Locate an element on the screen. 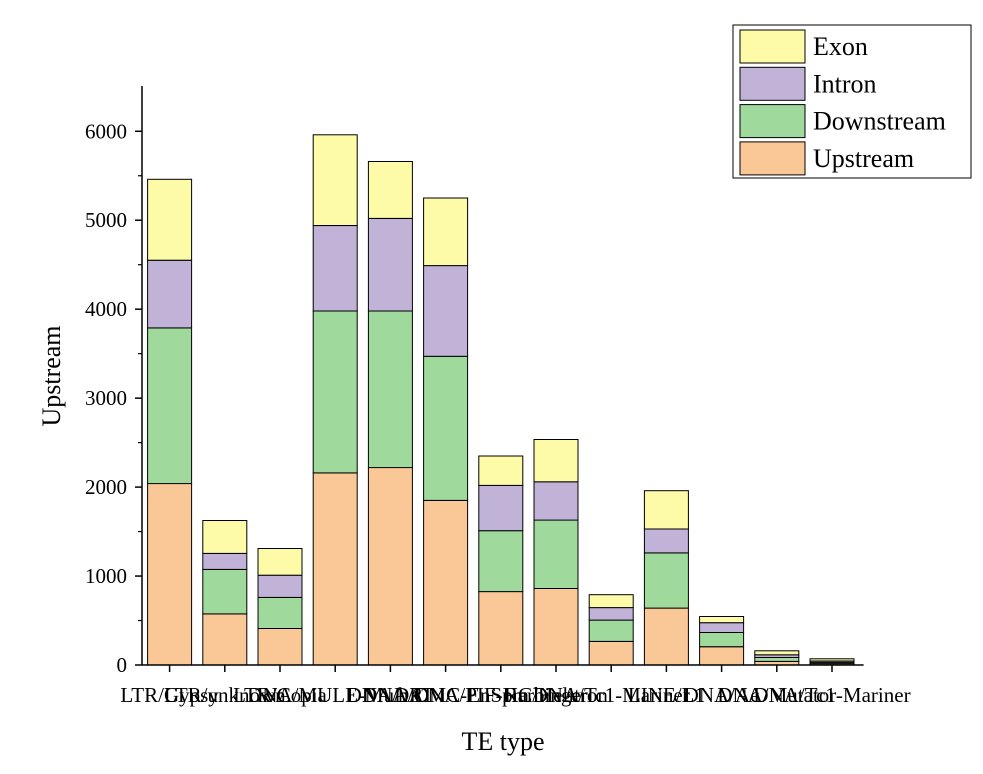 The width and height of the screenshot is (983, 774). y-axis: 0 1000 2000 3000 4000 5000 6000 is located at coordinates (114, 381).